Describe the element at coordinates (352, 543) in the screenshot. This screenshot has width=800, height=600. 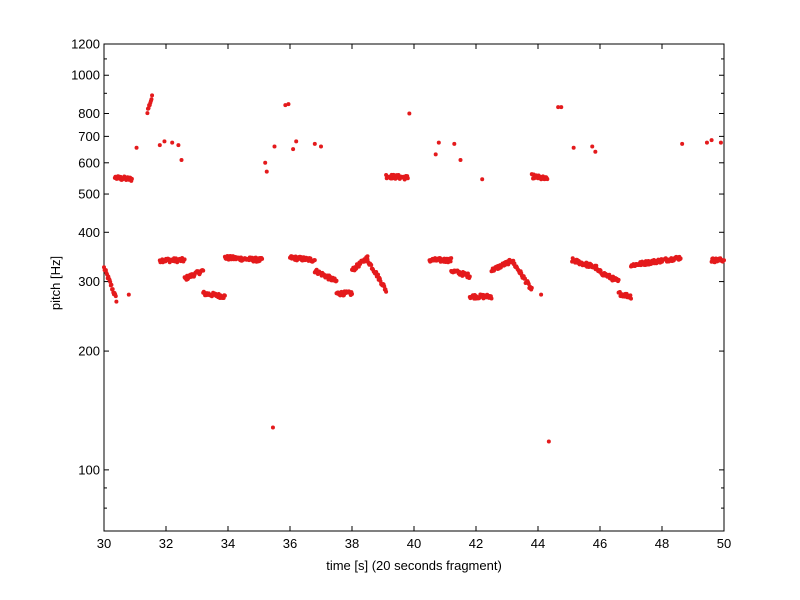
I see `x-tick-label: 38` at that location.